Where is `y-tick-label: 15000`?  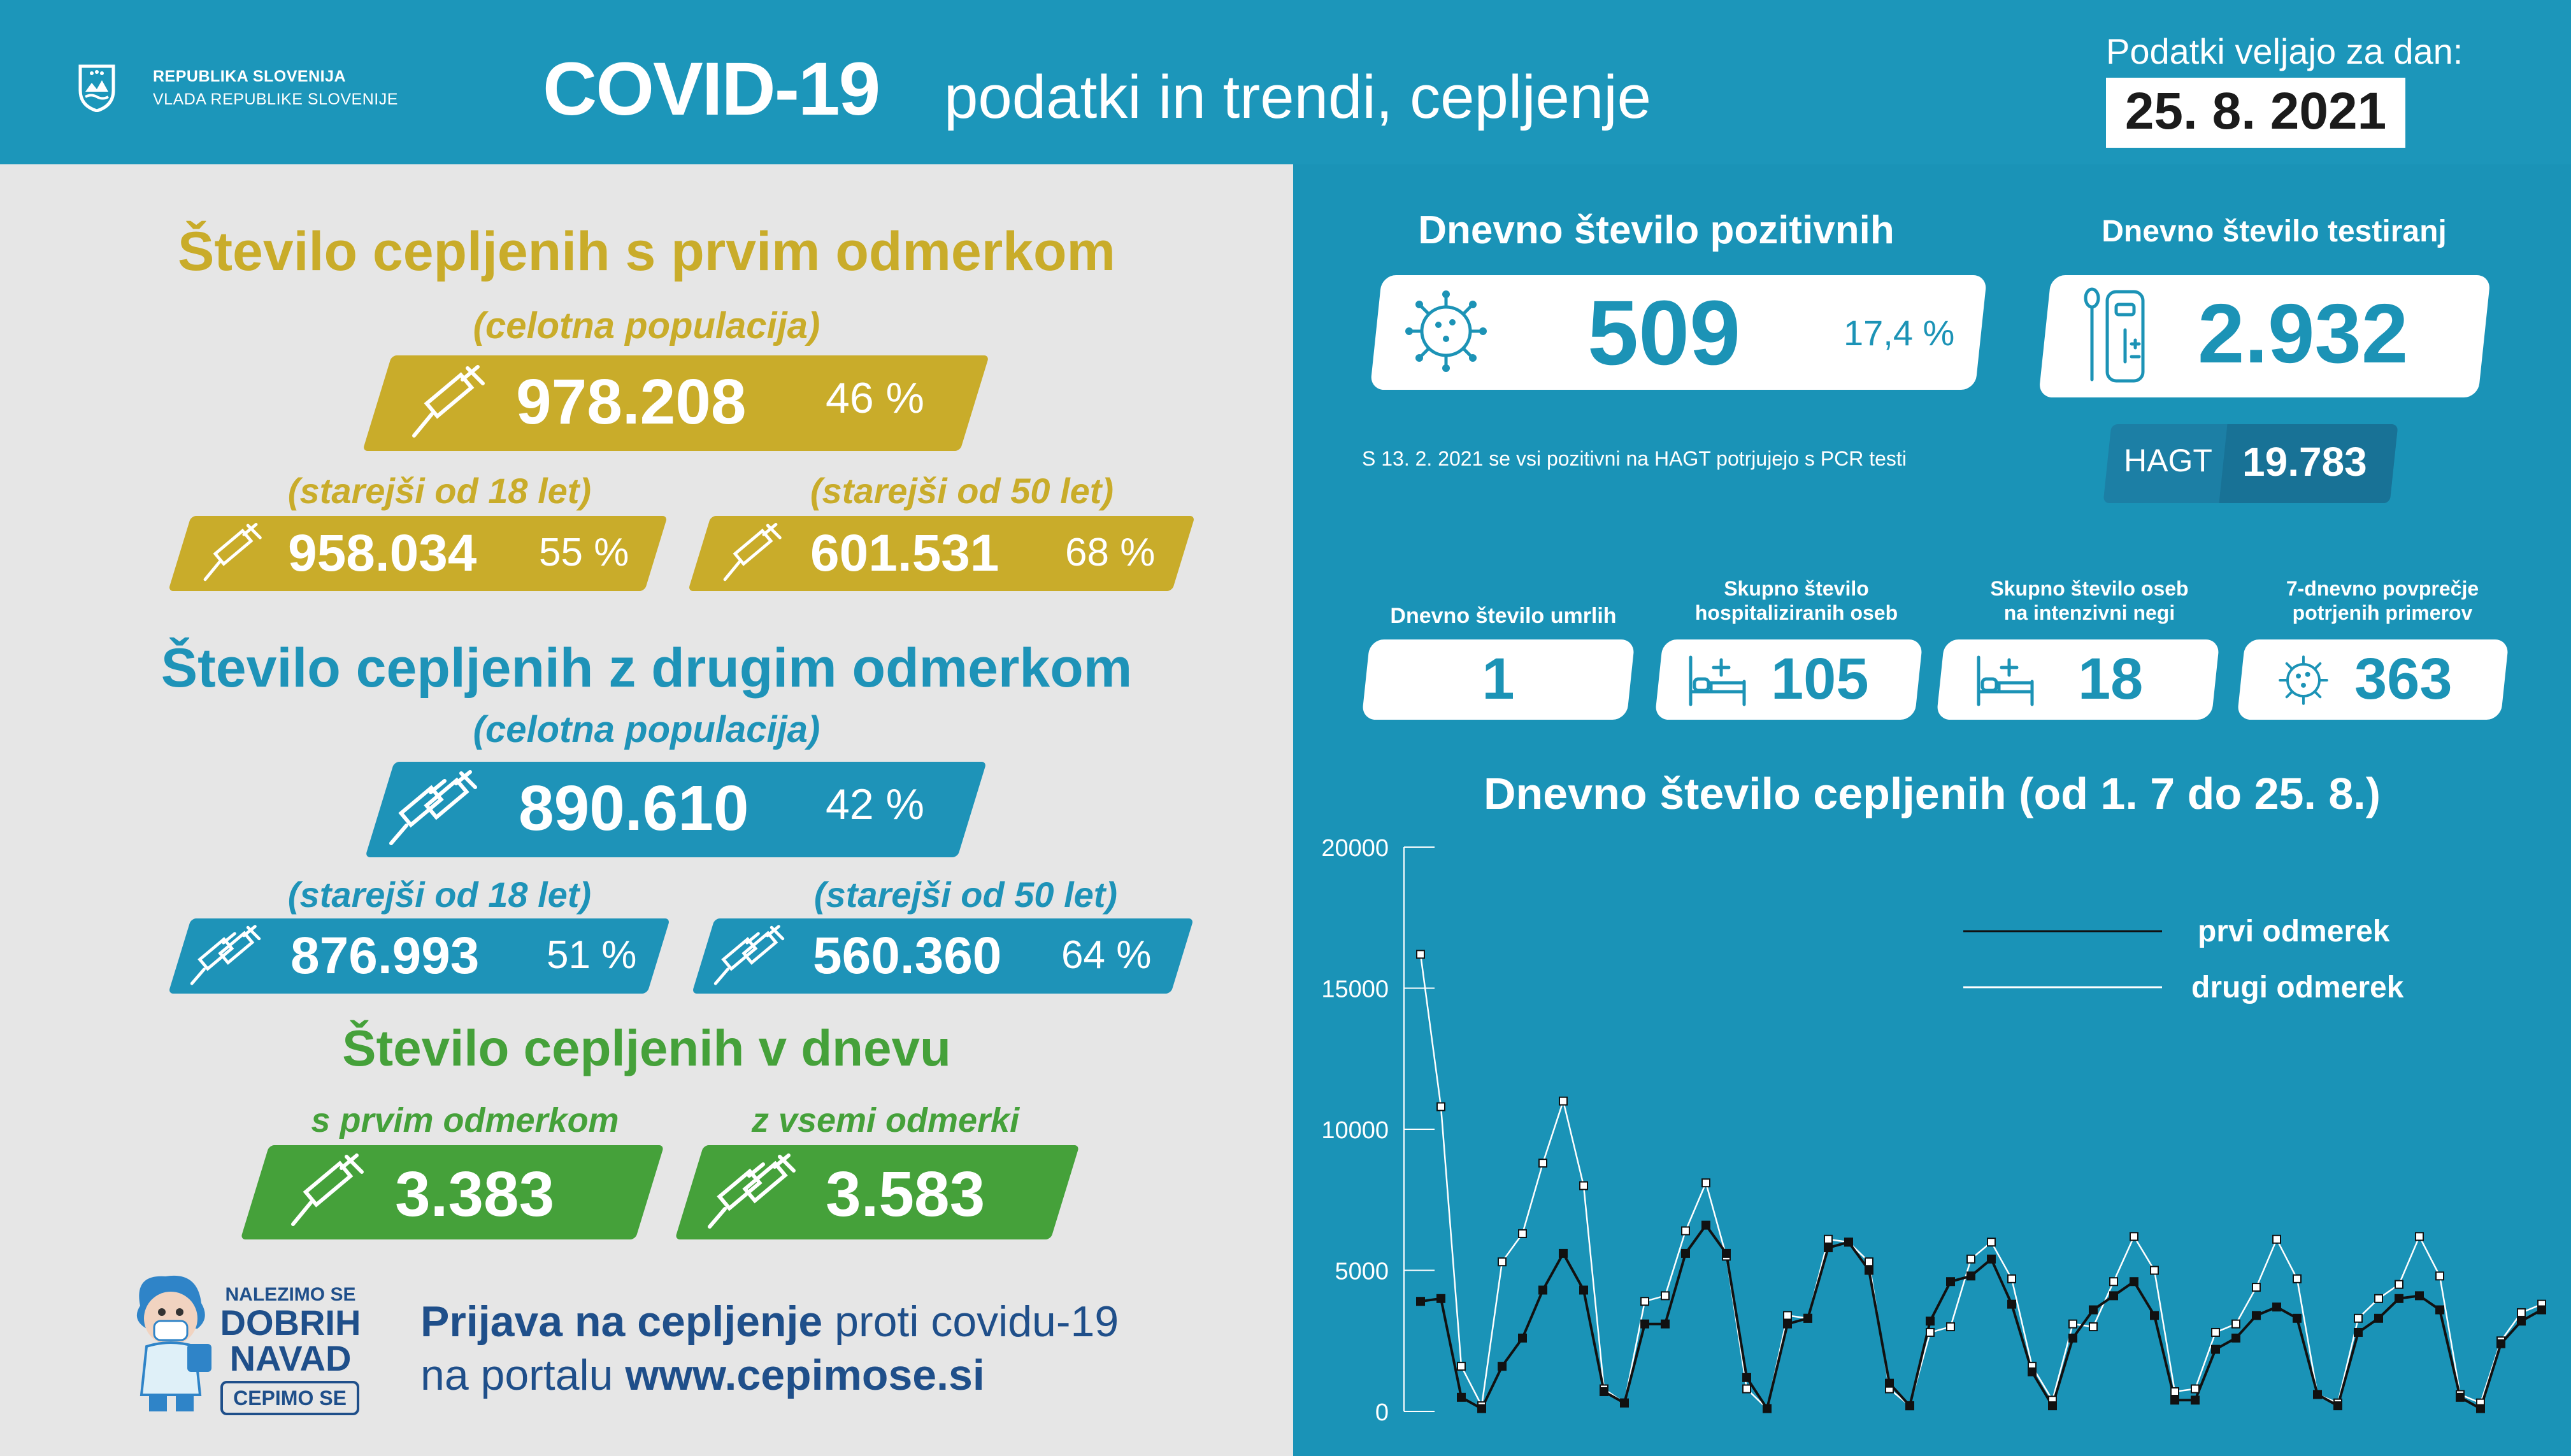
y-tick-label: 15000 is located at coordinates (1355, 989).